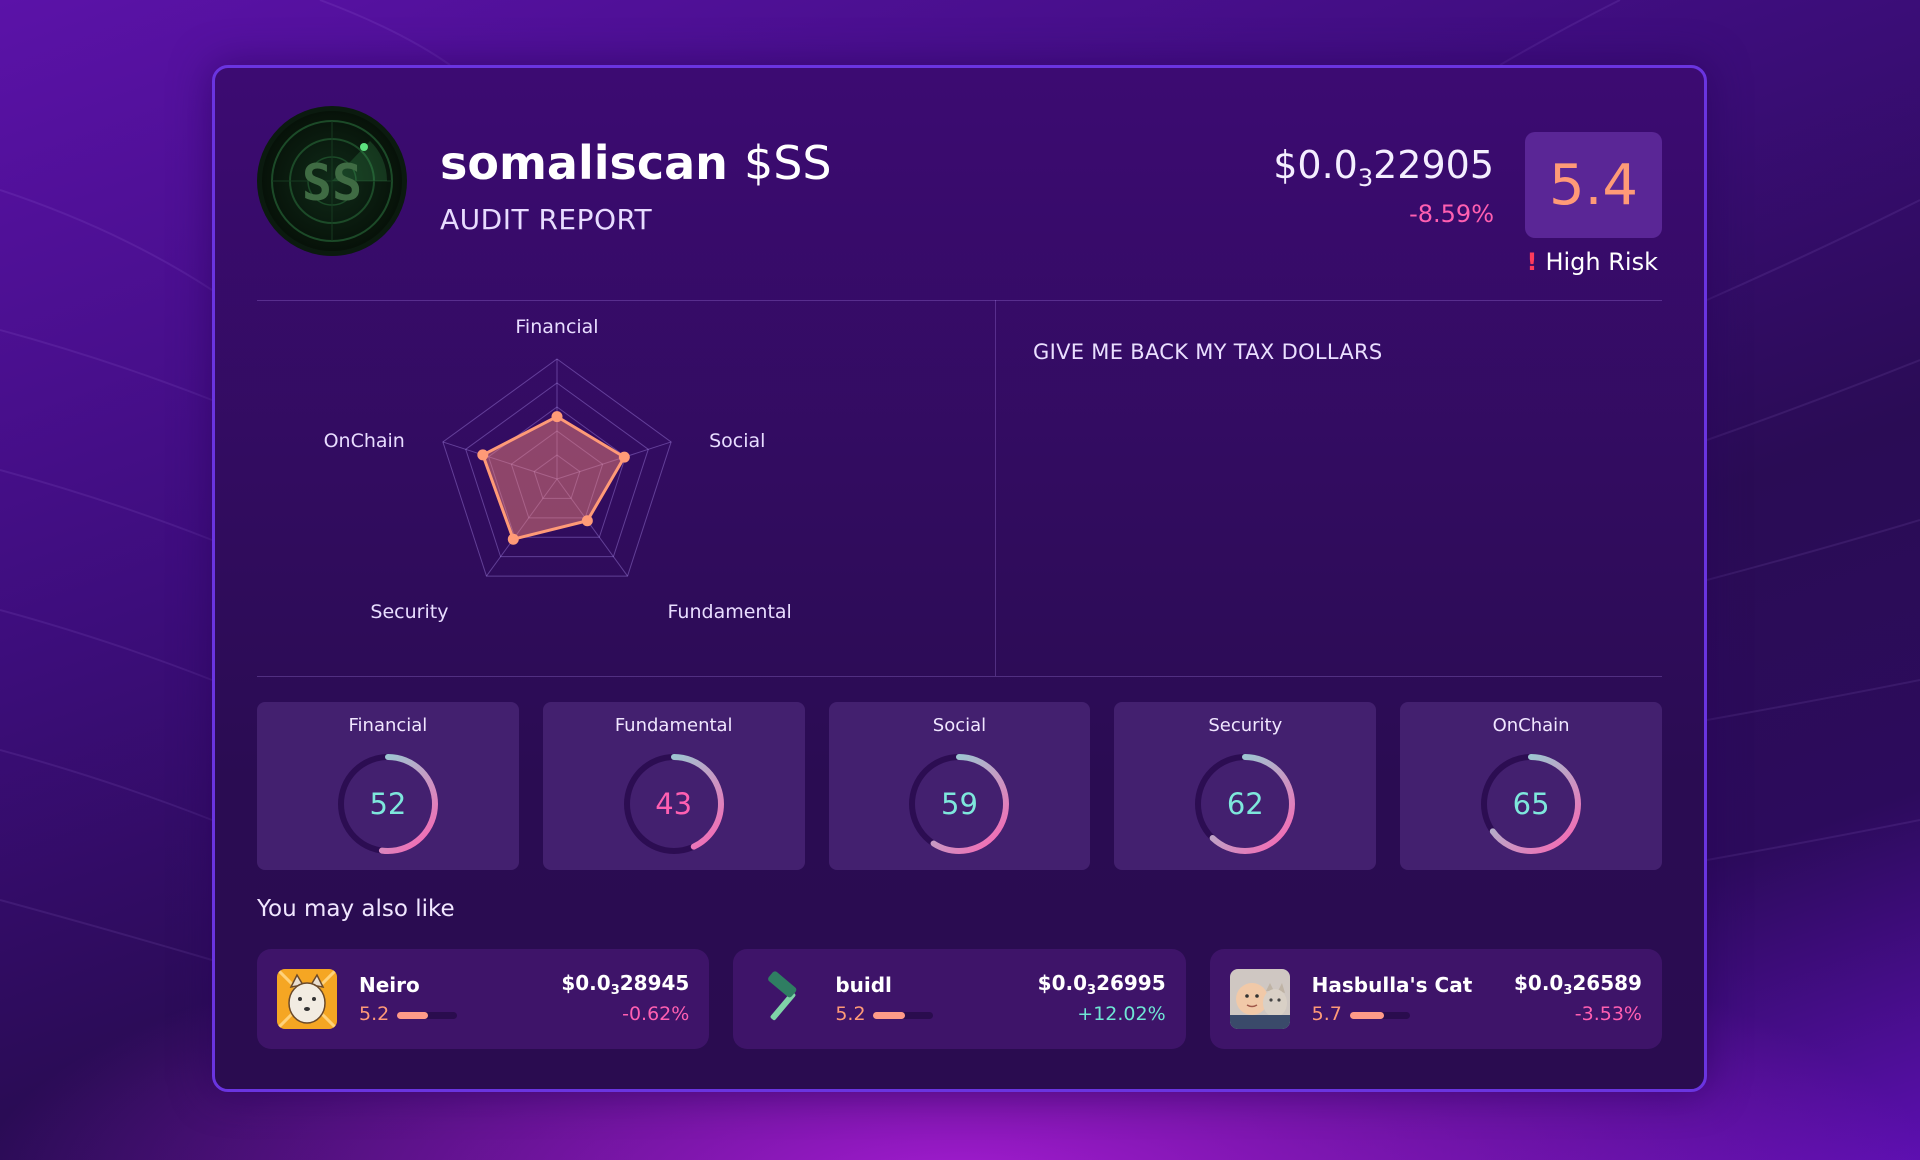  I want to click on score-value: 62, so click(1245, 804).